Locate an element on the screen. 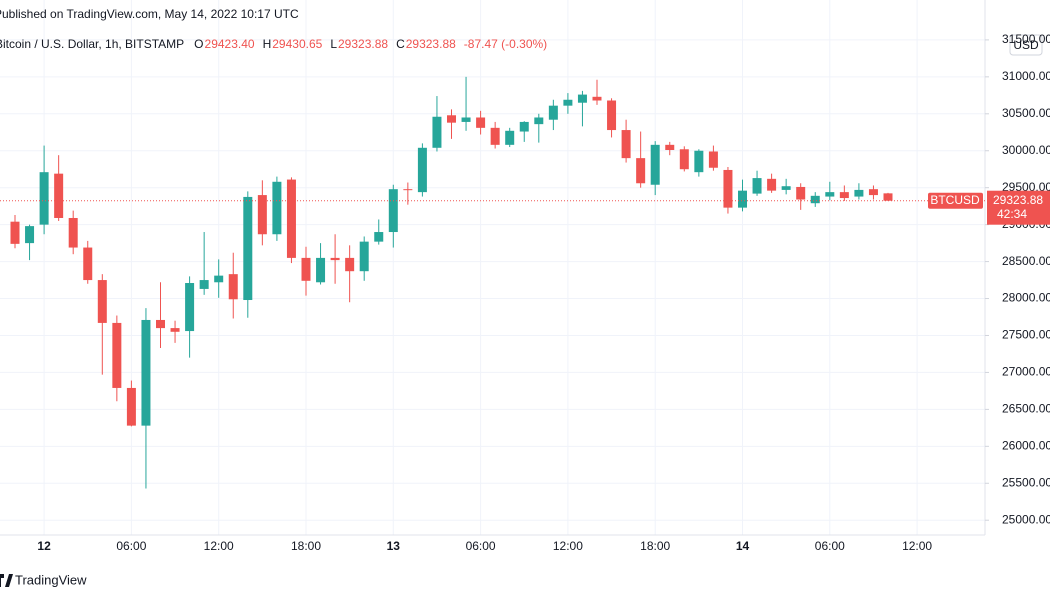 Image resolution: width=1050 pixels, height=600 pixels. y-tick-label: 25500.00 is located at coordinates (1026, 482).